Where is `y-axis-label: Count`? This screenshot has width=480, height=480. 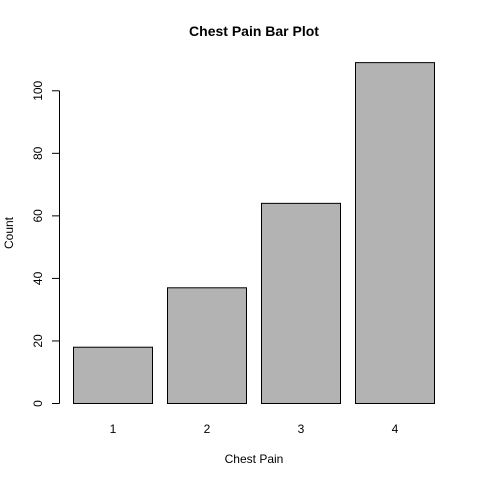 y-axis-label: Count is located at coordinates (9, 232).